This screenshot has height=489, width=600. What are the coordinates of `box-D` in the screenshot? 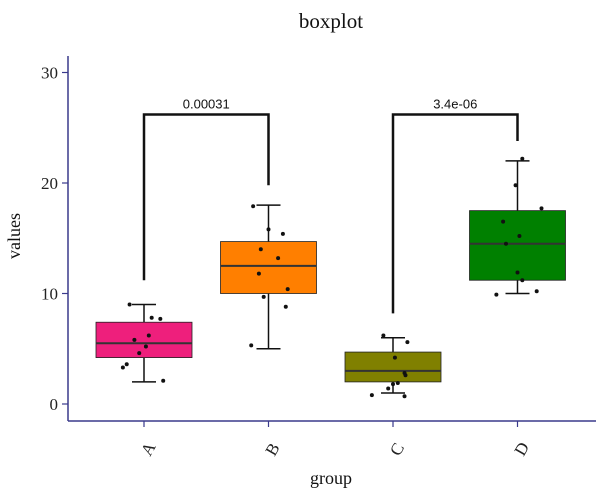 It's located at (517, 226).